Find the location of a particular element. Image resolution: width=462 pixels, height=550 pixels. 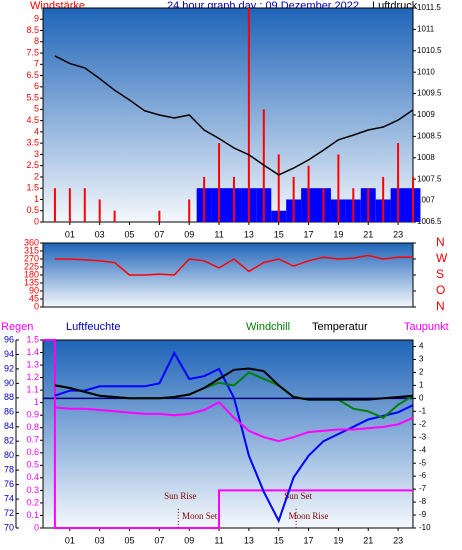

y-tick-label: 225 is located at coordinates (31, 266).